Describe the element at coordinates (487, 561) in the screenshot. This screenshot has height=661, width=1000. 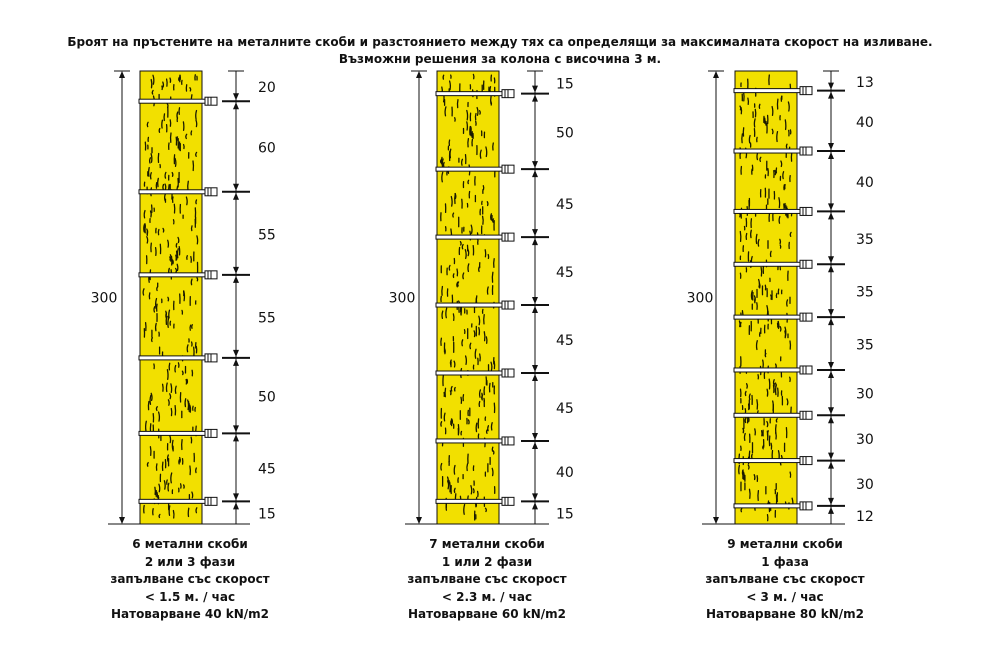
I see `caption-line: 1 или 2 фази` at that location.